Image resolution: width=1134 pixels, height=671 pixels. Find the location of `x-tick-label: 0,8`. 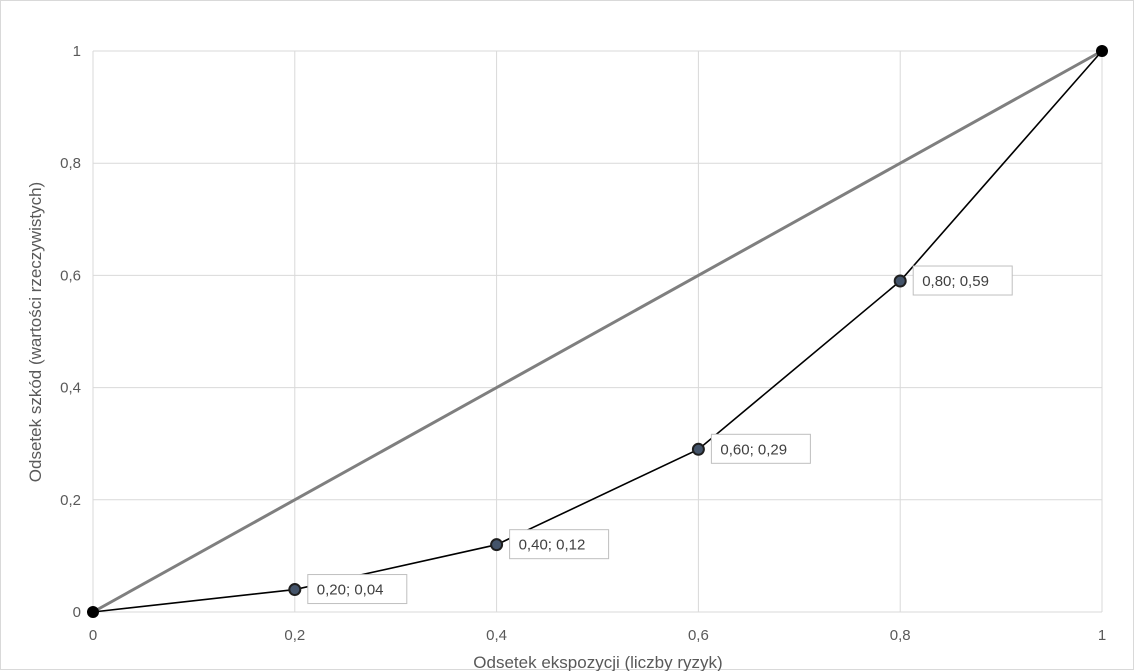

x-tick-label: 0,8 is located at coordinates (900, 635).